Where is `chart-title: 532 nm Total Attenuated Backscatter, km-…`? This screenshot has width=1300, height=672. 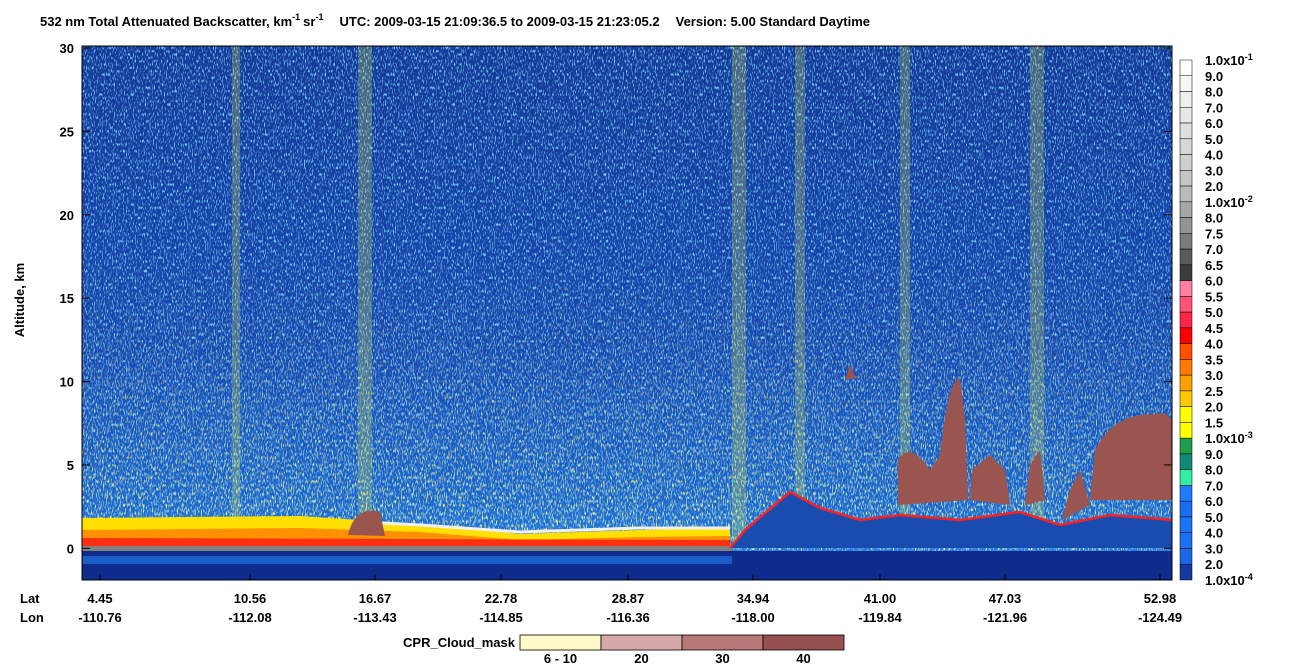
chart-title: 532 nm Total Attenuated Backscatter, km-… is located at coordinates (455, 20).